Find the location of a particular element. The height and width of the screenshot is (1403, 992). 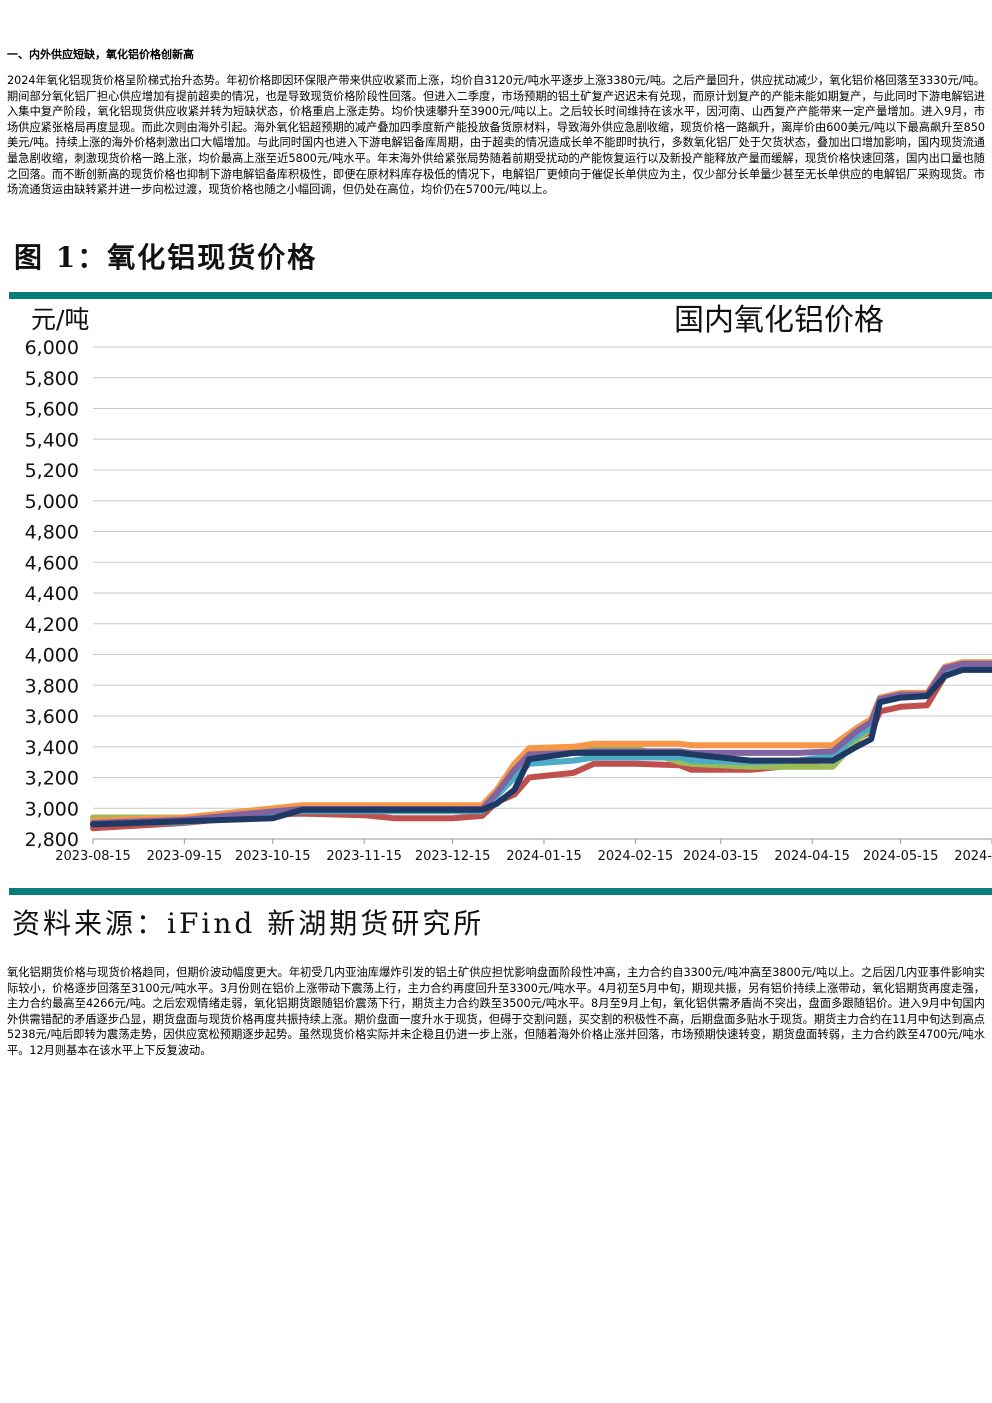

y-tick-label: 4,600 is located at coordinates (52, 563).